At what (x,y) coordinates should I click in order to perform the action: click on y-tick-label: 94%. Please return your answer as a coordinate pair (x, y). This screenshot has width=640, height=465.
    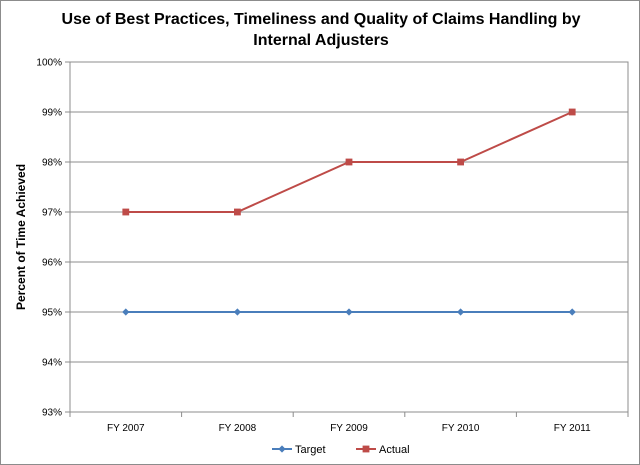
    Looking at the image, I should click on (52, 363).